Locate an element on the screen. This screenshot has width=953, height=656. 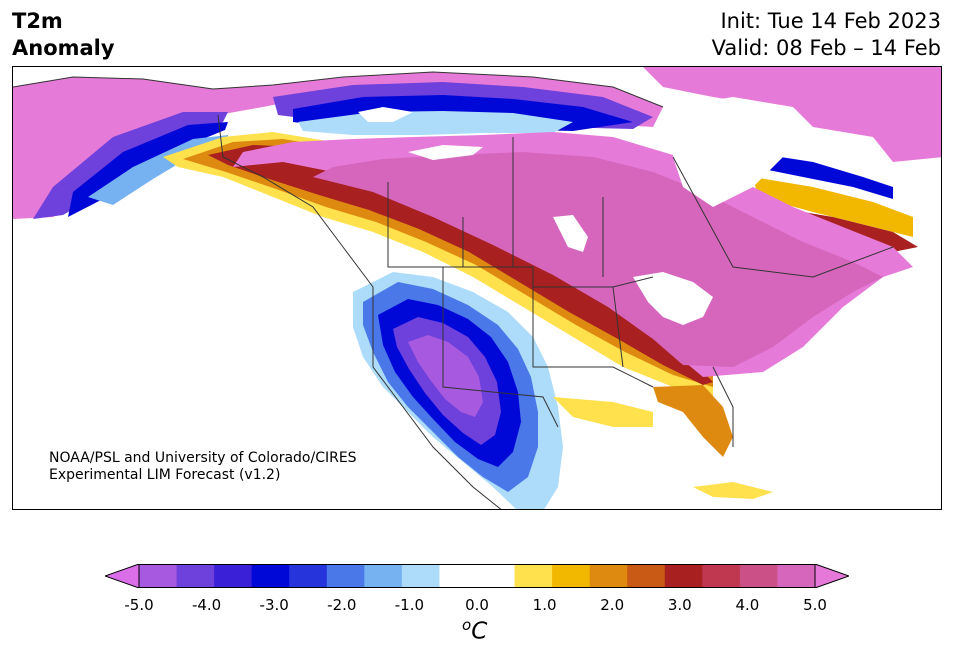
labrador-orange is located at coordinates (833, 207).